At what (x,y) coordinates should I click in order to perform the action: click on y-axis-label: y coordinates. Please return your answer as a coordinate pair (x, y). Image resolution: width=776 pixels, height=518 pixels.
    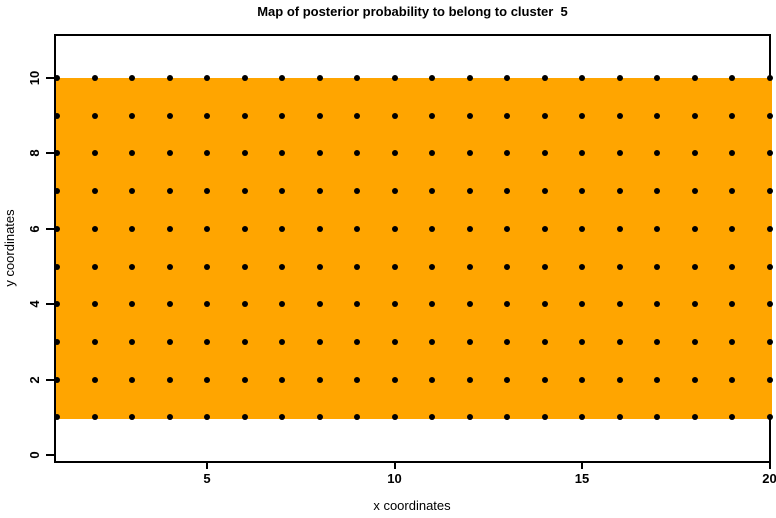
    Looking at the image, I should click on (9, 248).